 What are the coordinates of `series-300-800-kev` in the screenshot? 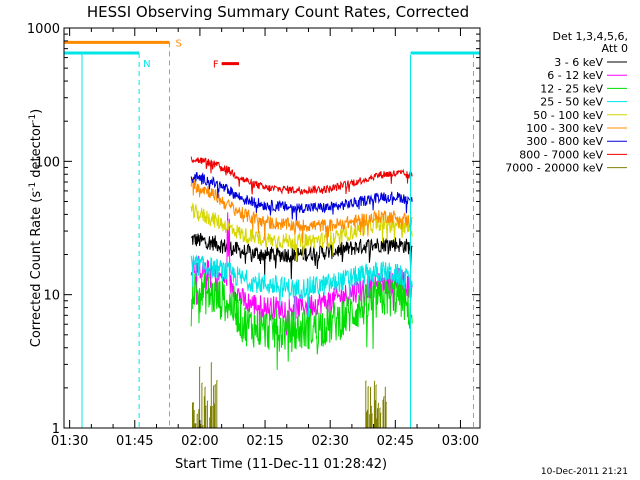 It's located at (301, 196).